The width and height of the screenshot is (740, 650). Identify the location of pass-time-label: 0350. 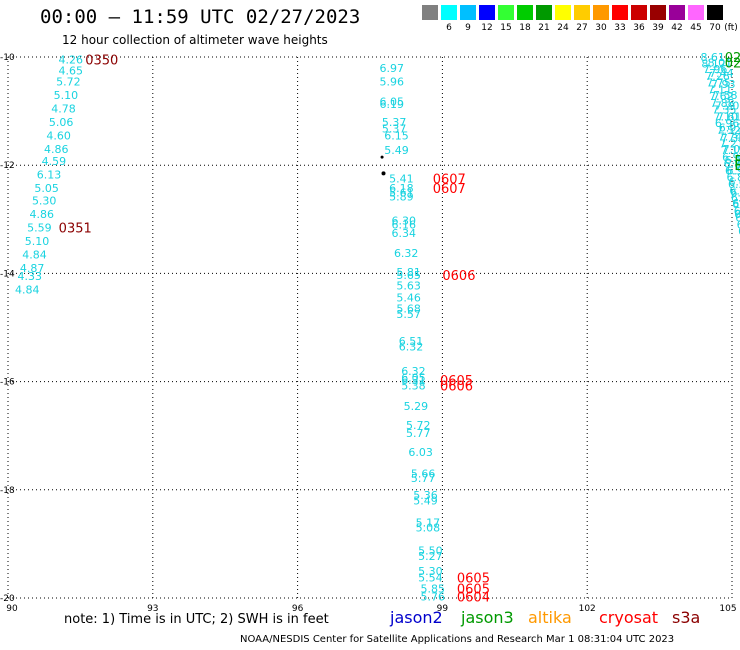
(101, 61).